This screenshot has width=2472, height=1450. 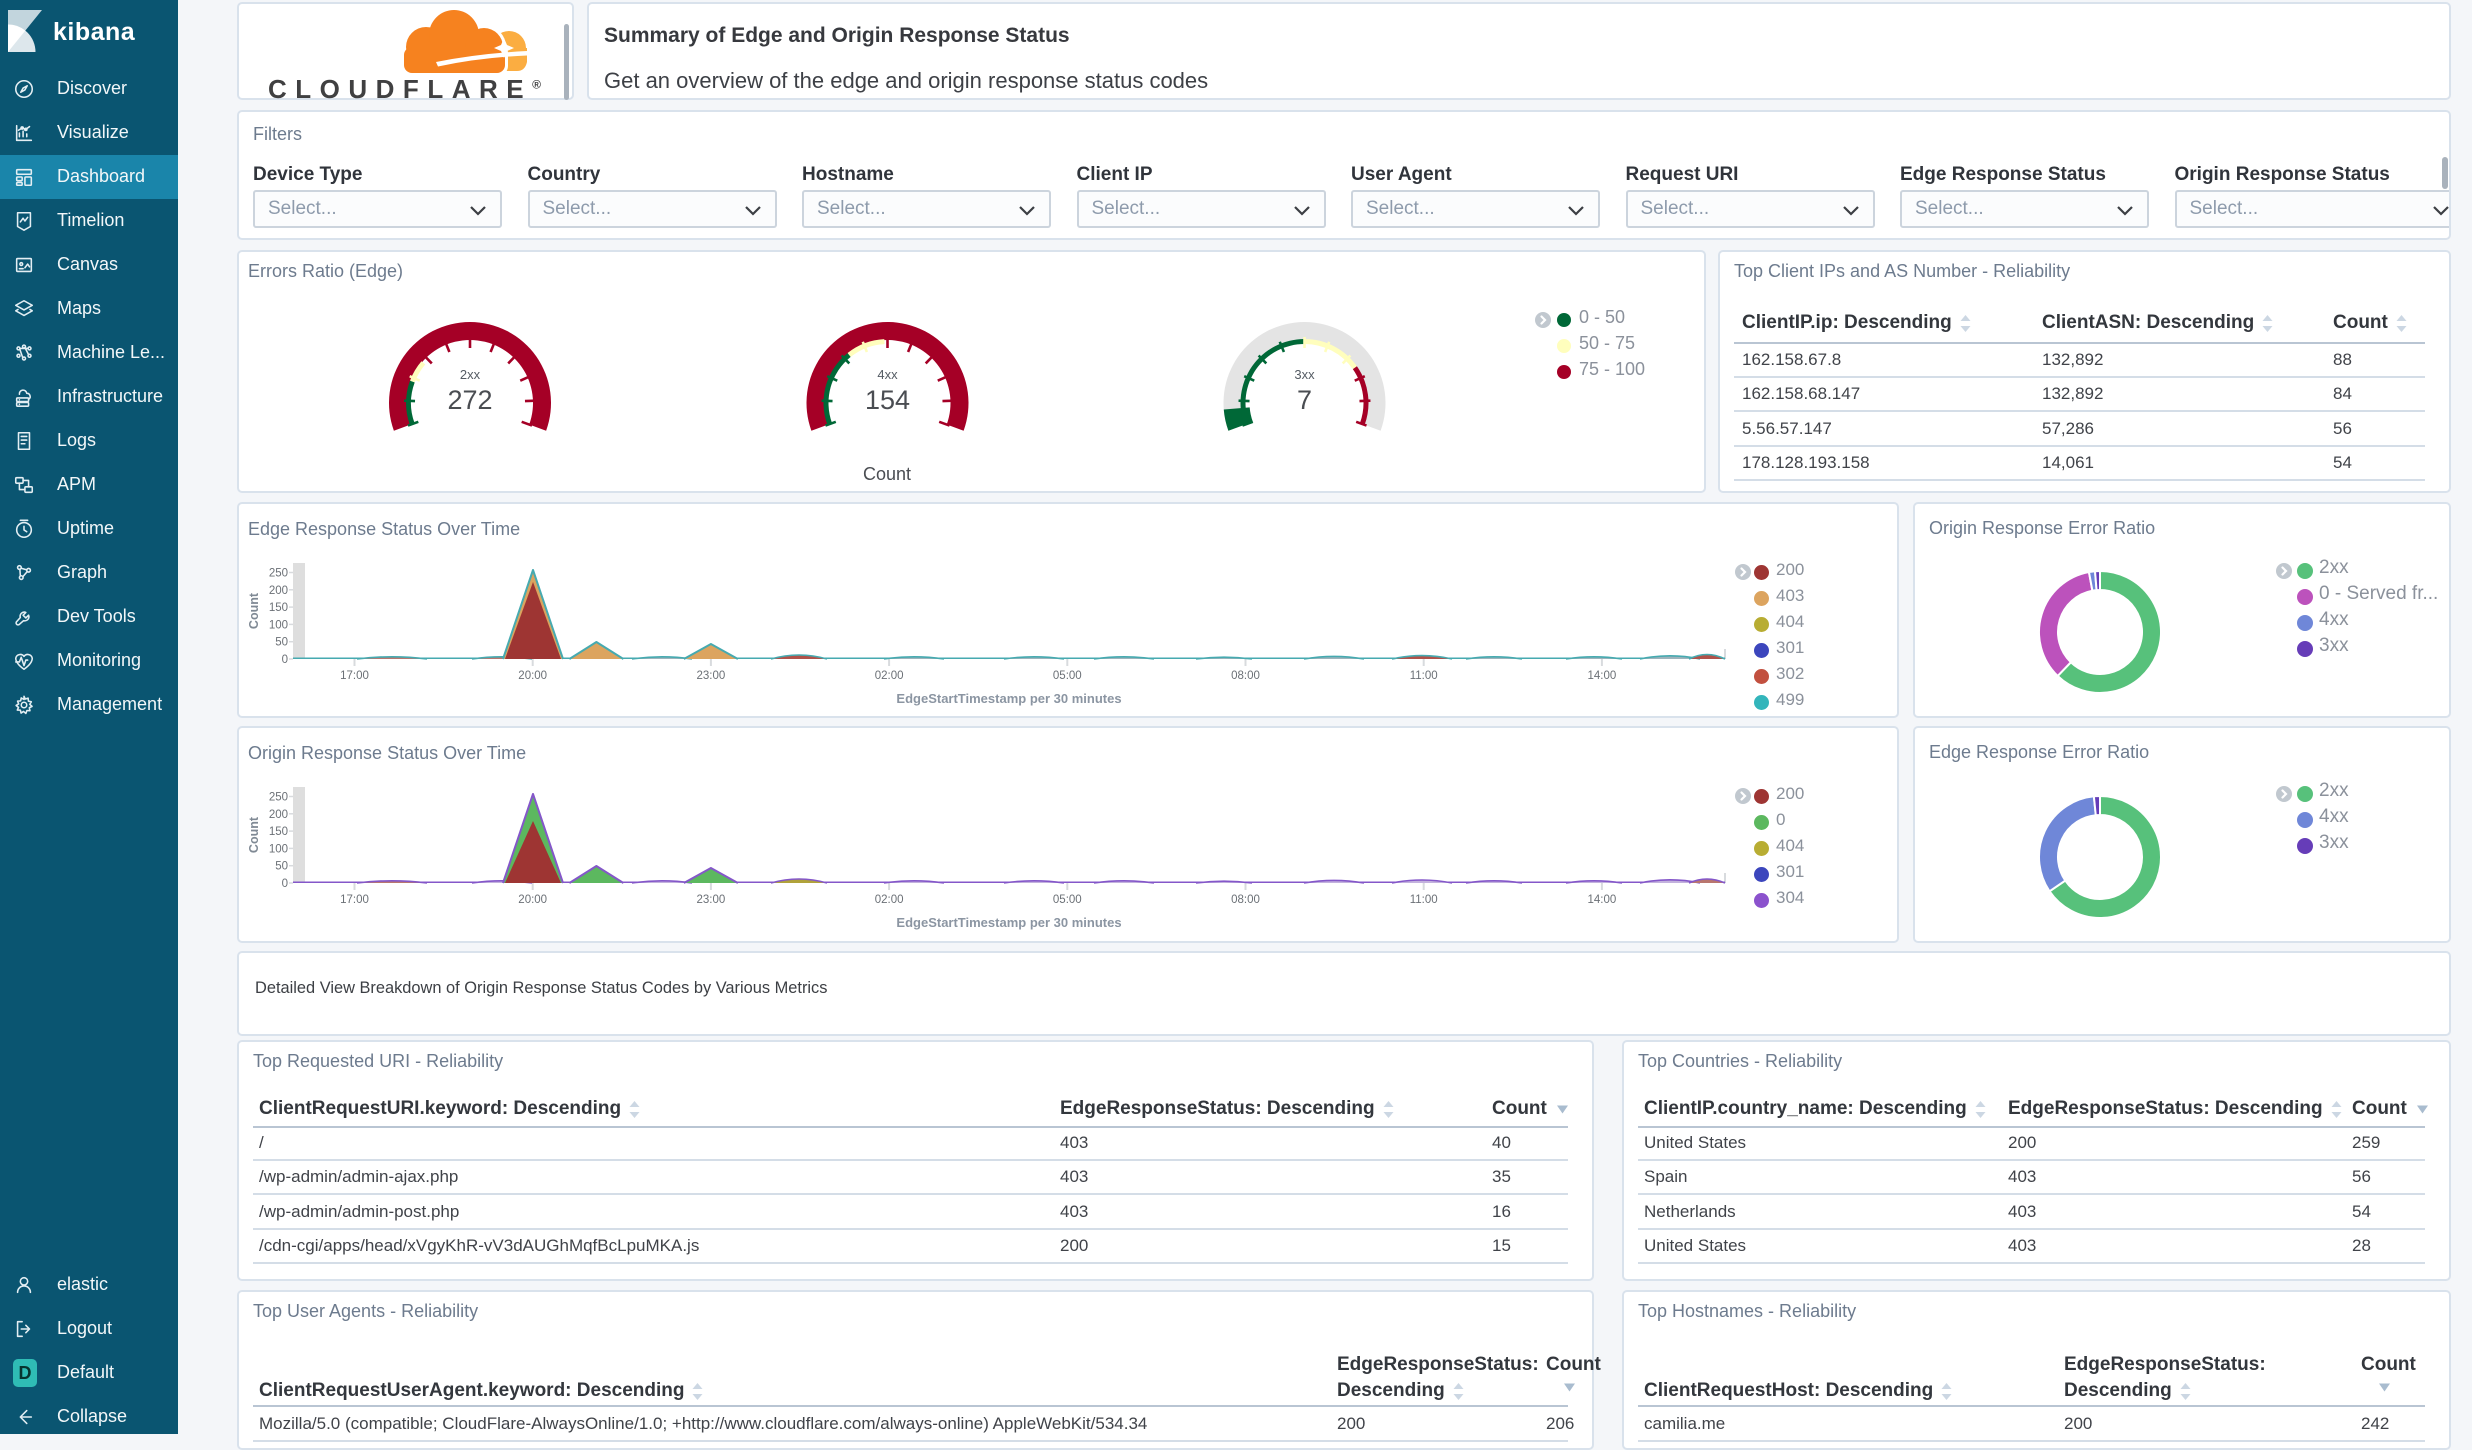 What do you see at coordinates (887, 374) in the screenshot?
I see `svg-text: 4xx` at bounding box center [887, 374].